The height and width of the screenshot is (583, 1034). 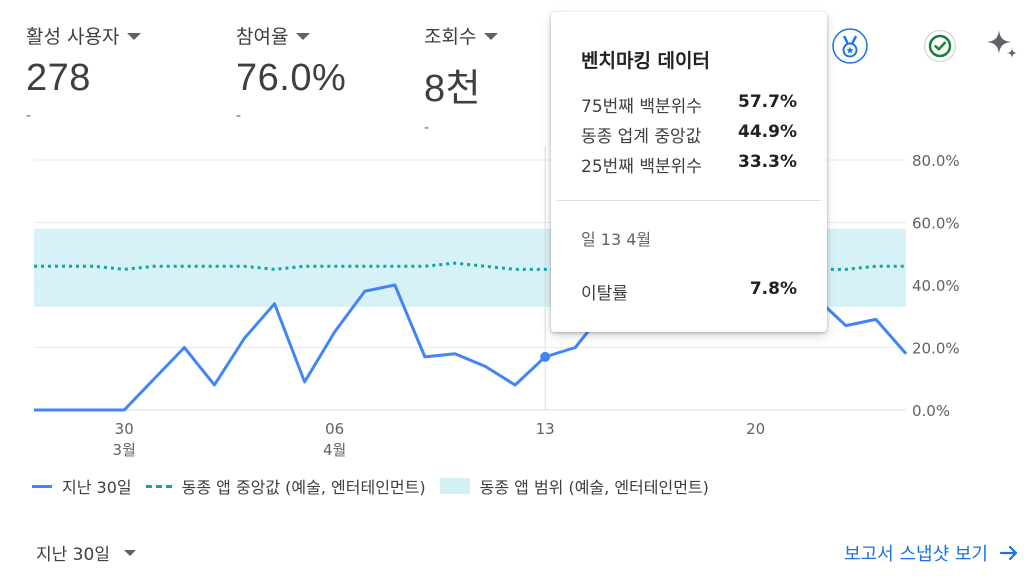 What do you see at coordinates (916, 554) in the screenshot?
I see `link-label: 보고서 스냅샷 보기` at bounding box center [916, 554].